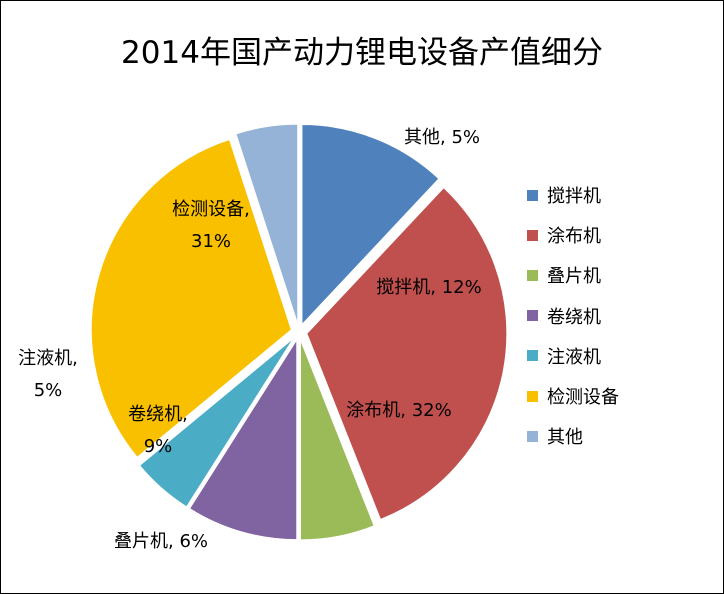 The width and height of the screenshot is (724, 594). I want to click on legend-item-1: 搅拌机, so click(573, 195).